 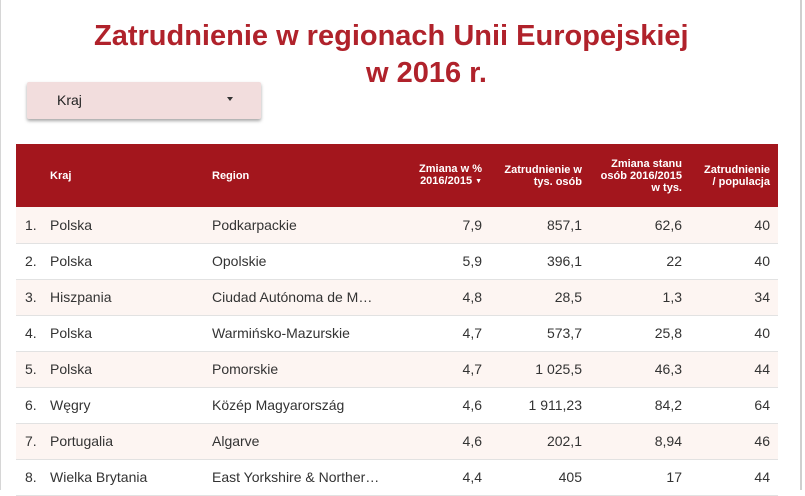 What do you see at coordinates (668, 369) in the screenshot?
I see `cell-change-abs: 46,3` at bounding box center [668, 369].